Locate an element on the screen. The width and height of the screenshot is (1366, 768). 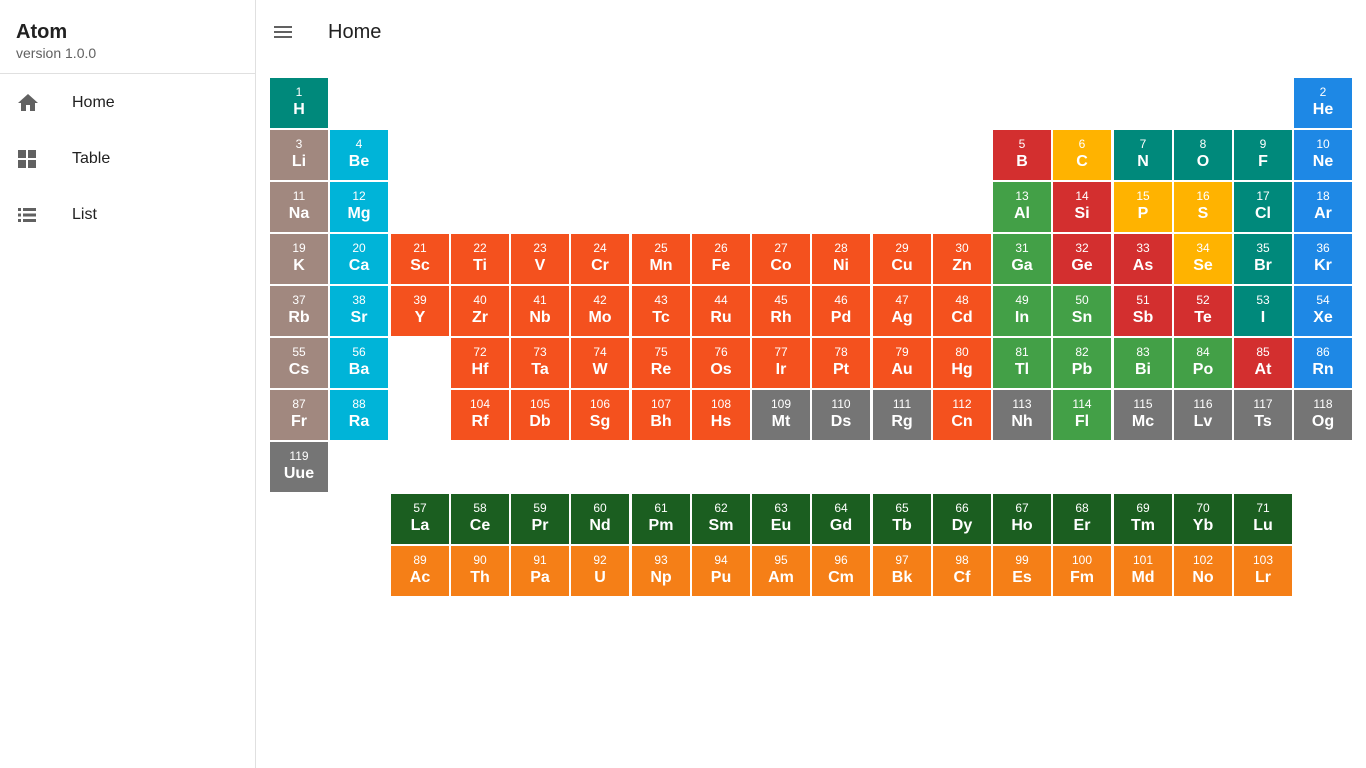
element-cell-ts: 117 Ts is located at coordinates (1263, 415).